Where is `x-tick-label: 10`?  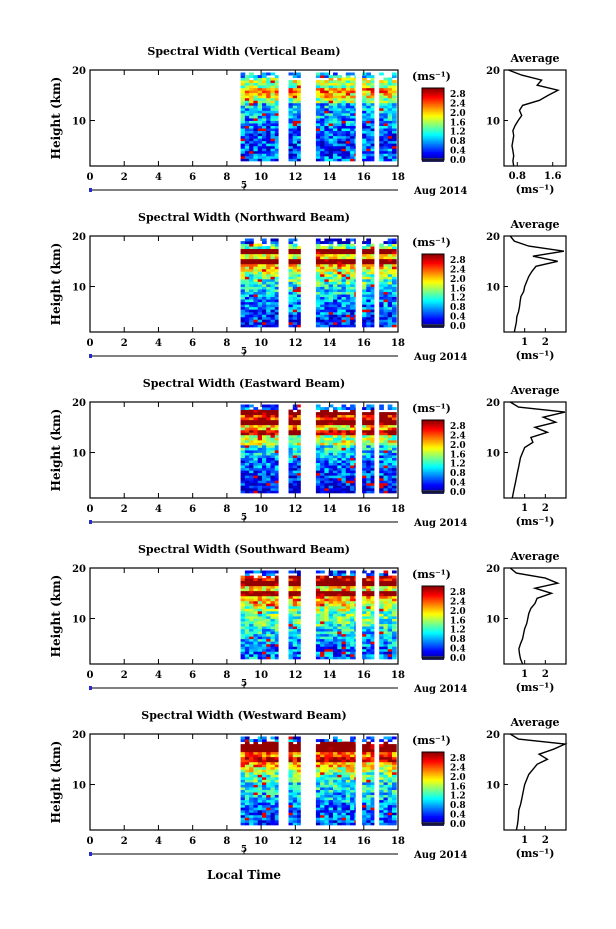
x-tick-label: 10 is located at coordinates (261, 509).